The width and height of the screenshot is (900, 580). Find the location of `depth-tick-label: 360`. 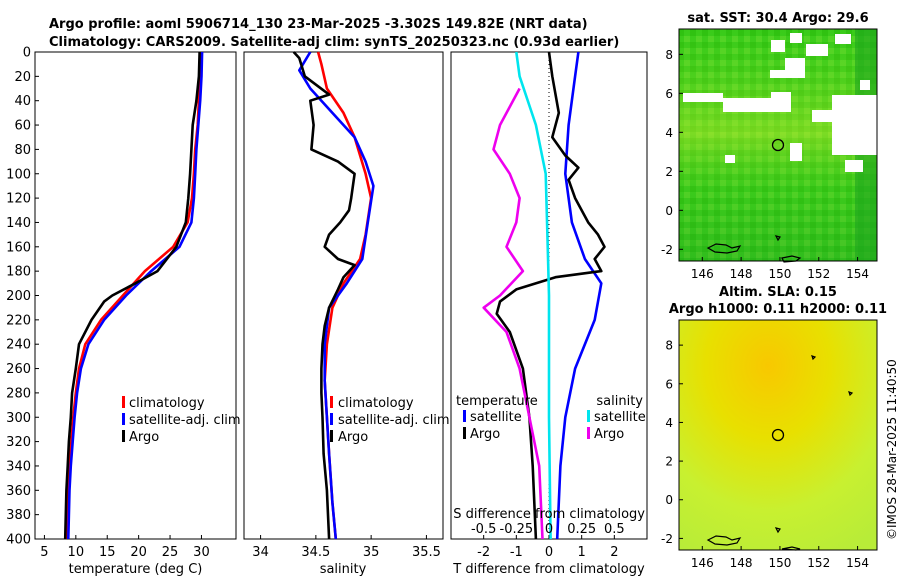

depth-tick-label: 360 is located at coordinates (18, 491).